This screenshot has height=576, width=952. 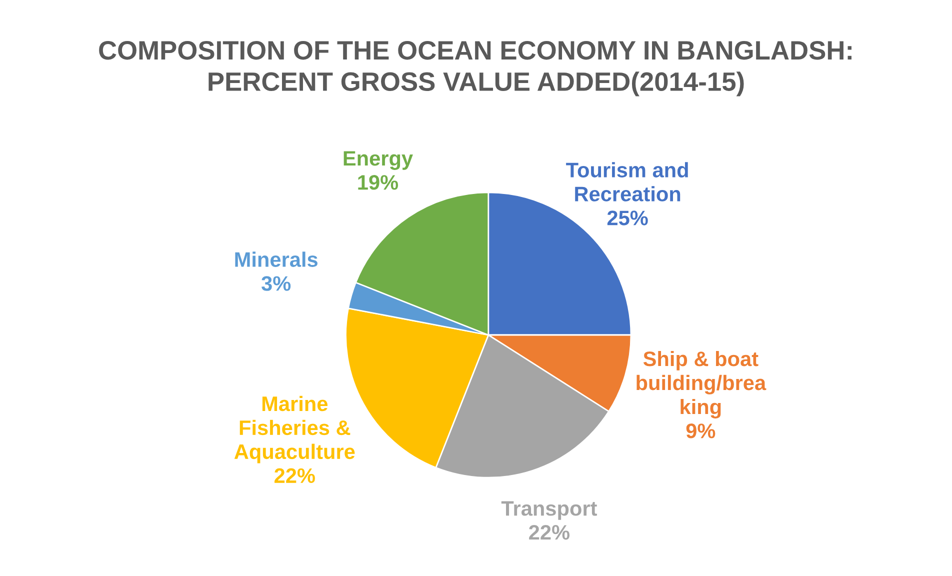 What do you see at coordinates (701, 384) in the screenshot?
I see `slice-label: Ship & boat building/brea king` at bounding box center [701, 384].